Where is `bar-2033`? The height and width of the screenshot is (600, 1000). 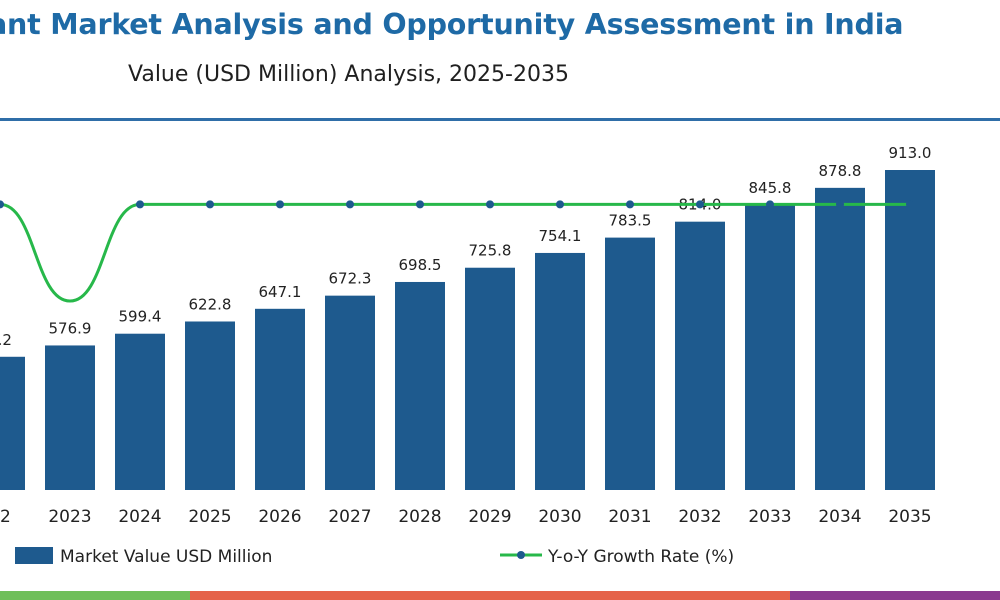 bar-2033 is located at coordinates (770, 347).